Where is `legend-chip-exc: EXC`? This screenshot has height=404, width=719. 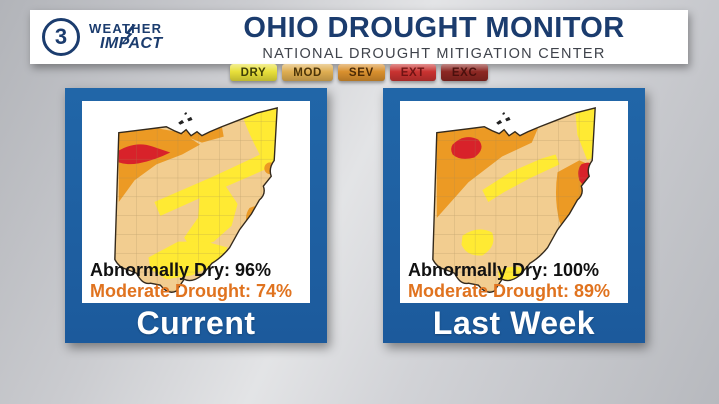 legend-chip-exc: EXC is located at coordinates (464, 72).